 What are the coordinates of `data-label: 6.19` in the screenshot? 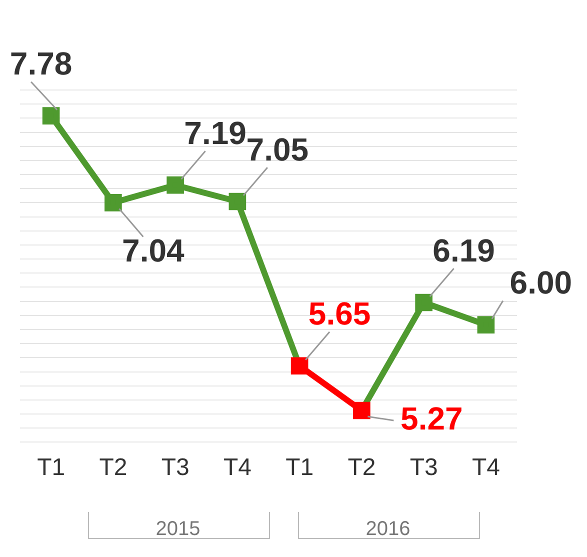 It's located at (463, 250).